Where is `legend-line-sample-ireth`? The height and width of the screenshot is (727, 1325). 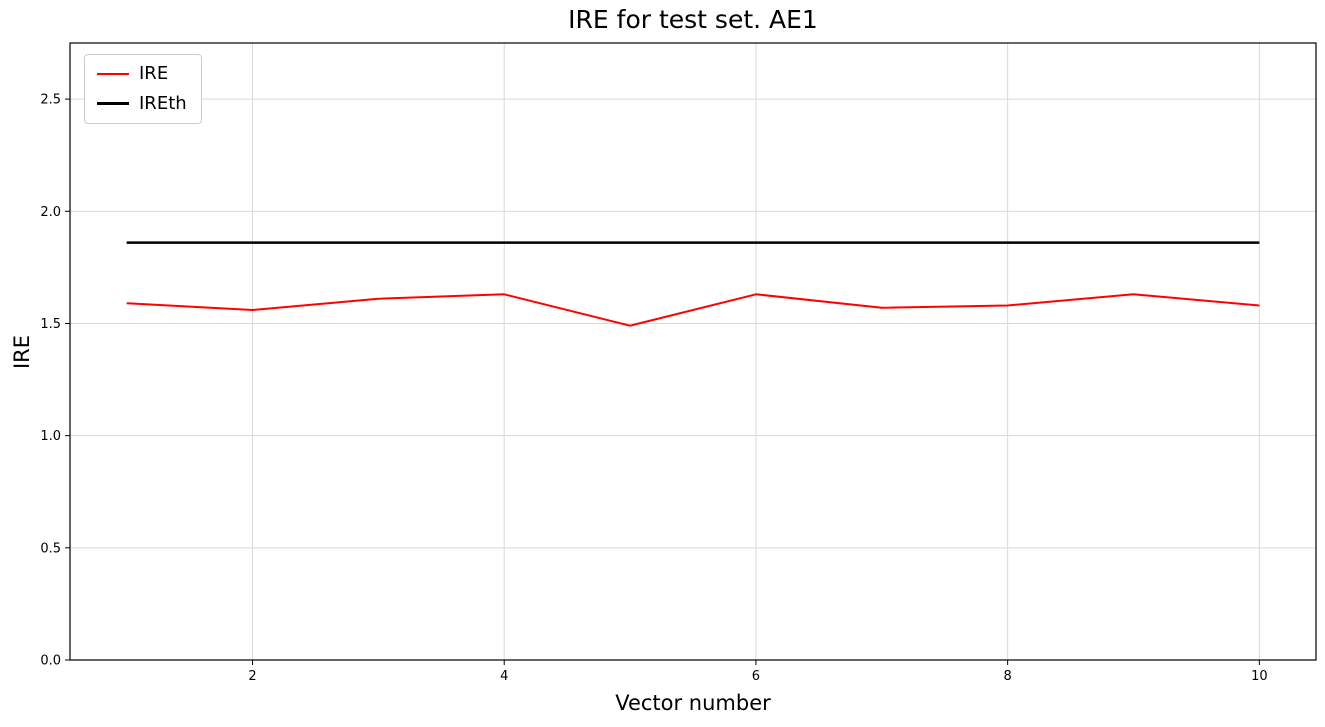
legend-line-sample-ireth is located at coordinates (113, 103).